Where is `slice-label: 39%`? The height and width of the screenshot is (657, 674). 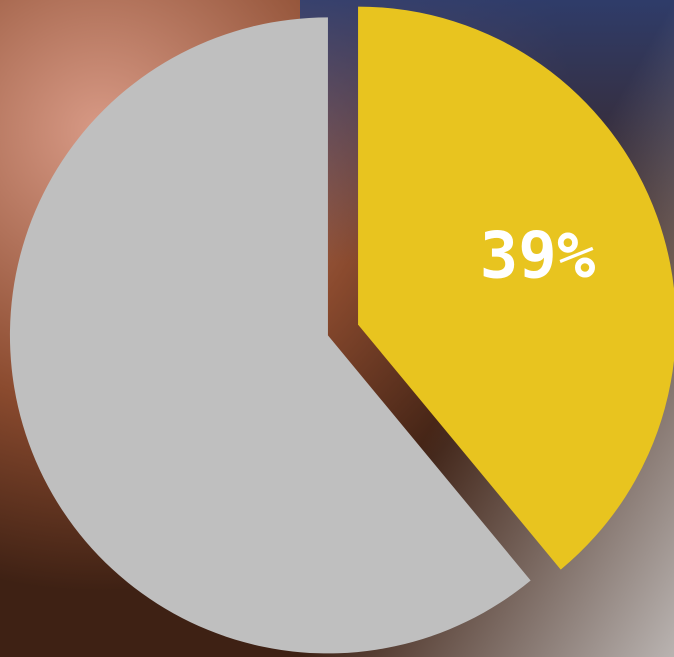
slice-label: 39% is located at coordinates (538, 257).